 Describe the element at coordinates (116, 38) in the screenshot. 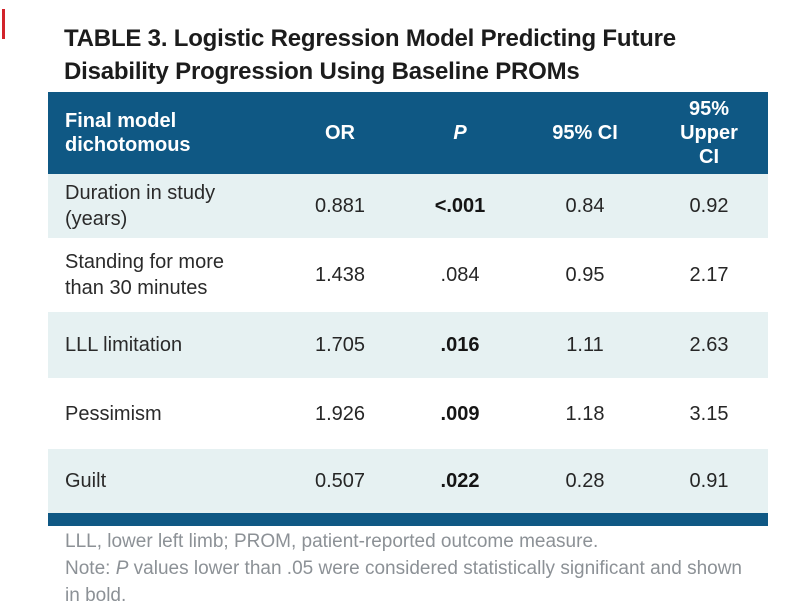

I see `table-title-label: TABLE 3.` at that location.